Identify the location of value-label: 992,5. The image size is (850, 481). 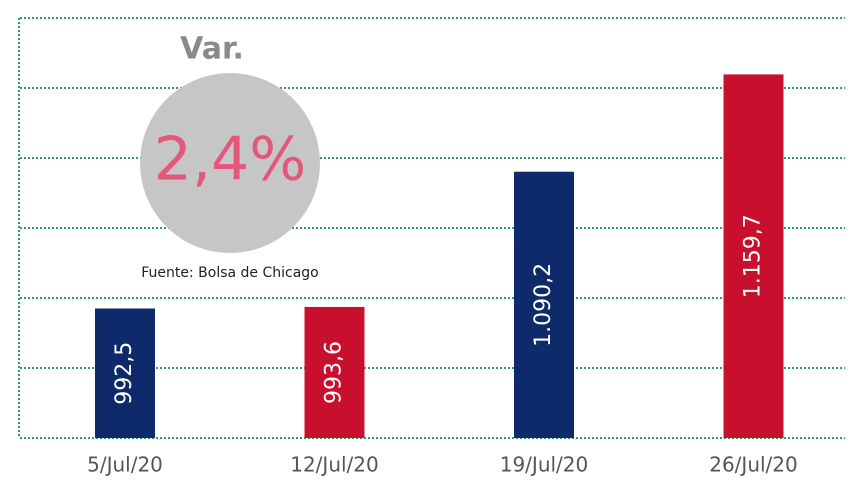
(124, 373).